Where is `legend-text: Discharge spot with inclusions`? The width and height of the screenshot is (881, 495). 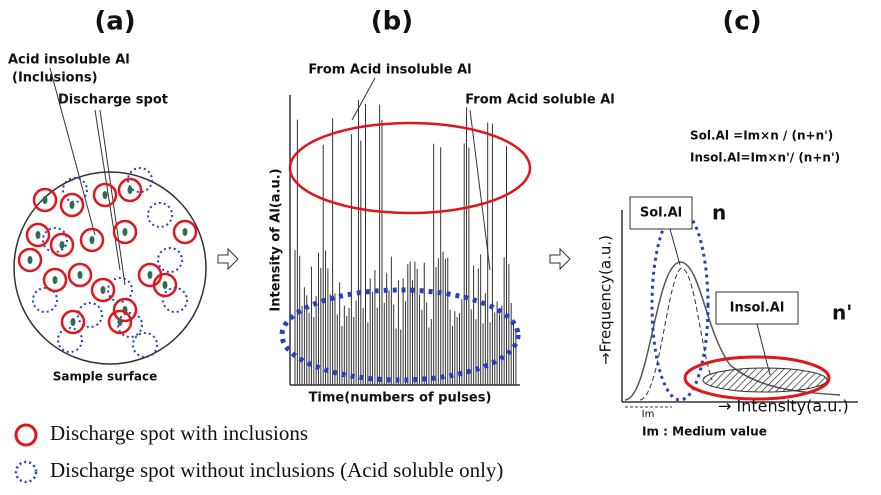 legend-text: Discharge spot with inclusions is located at coordinates (179, 433).